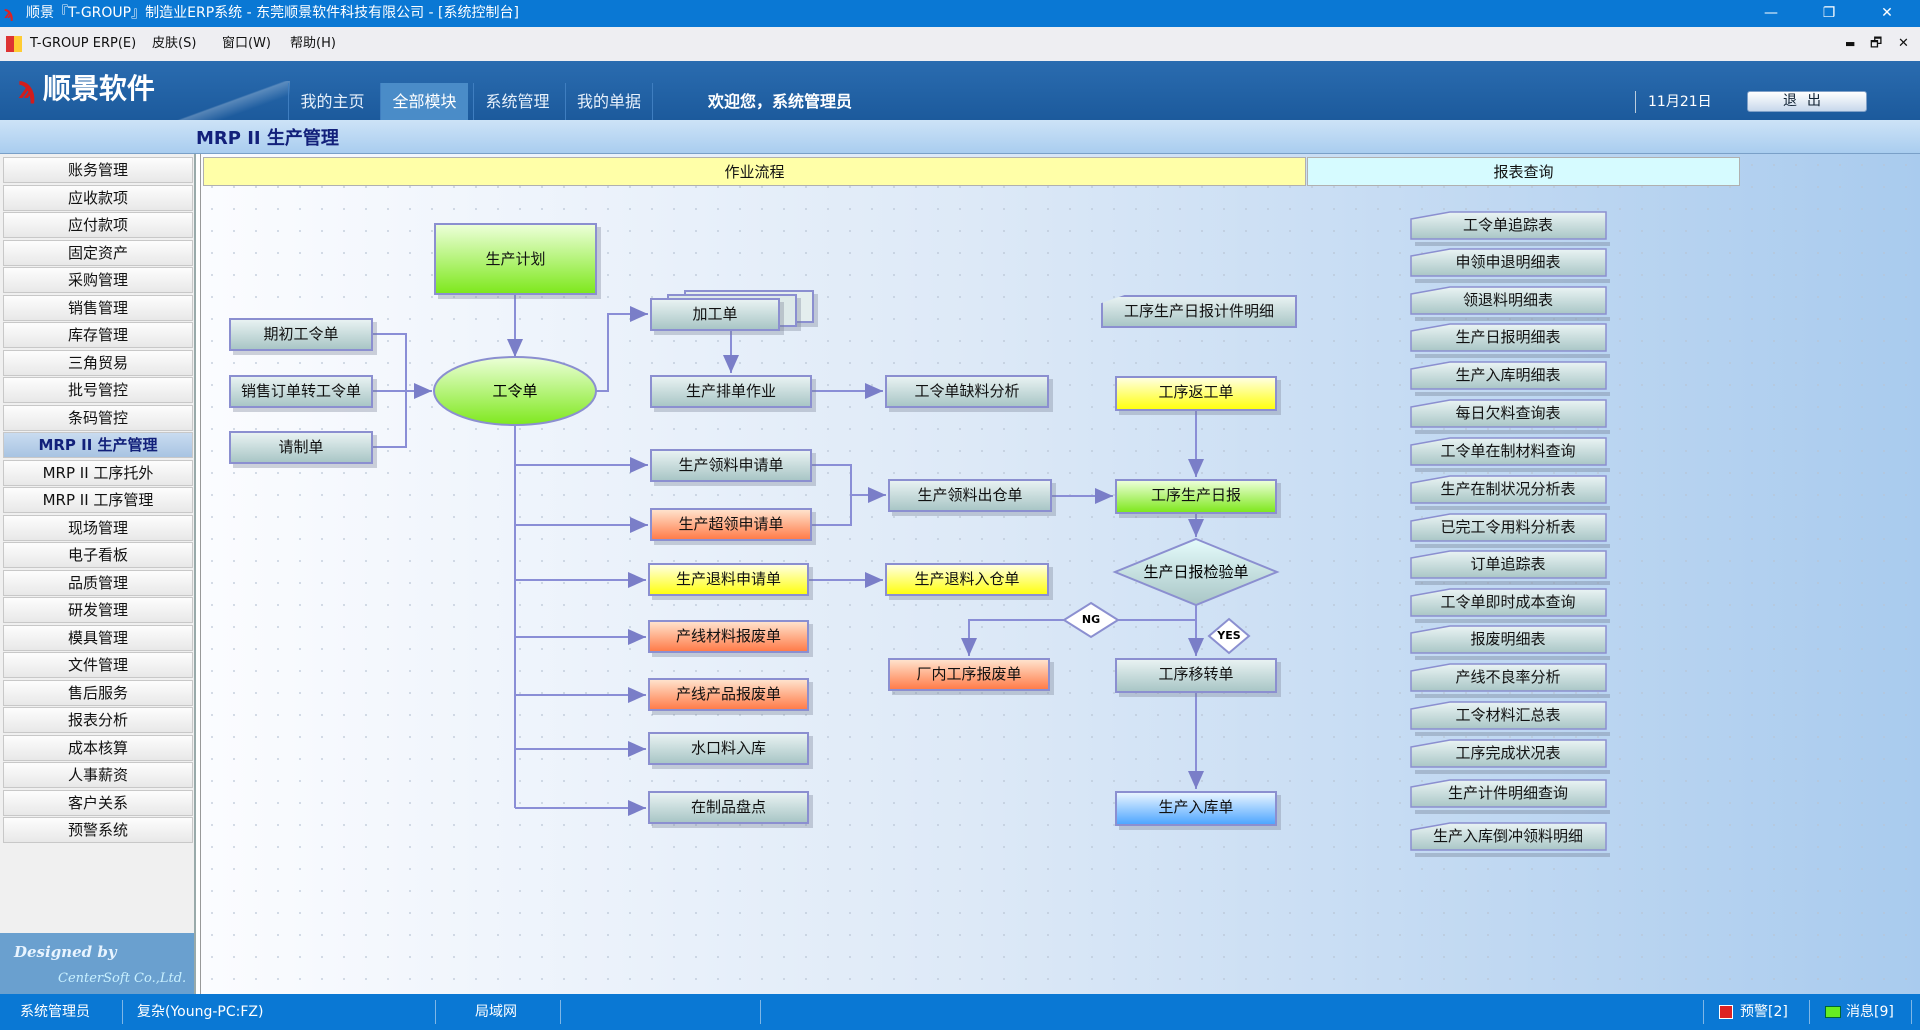  Describe the element at coordinates (1199, 311) in the screenshot. I see `node-piece-detail: 工序生产日报计件明细` at that location.